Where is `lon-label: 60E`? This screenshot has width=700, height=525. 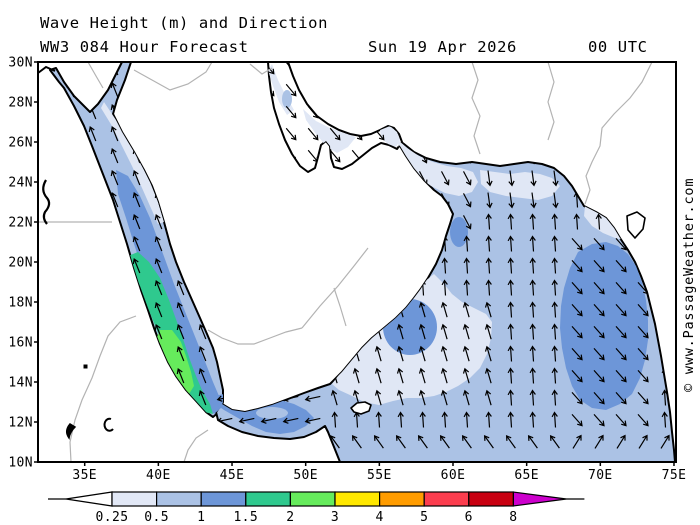
lon-label: 60E is located at coordinates (453, 475).